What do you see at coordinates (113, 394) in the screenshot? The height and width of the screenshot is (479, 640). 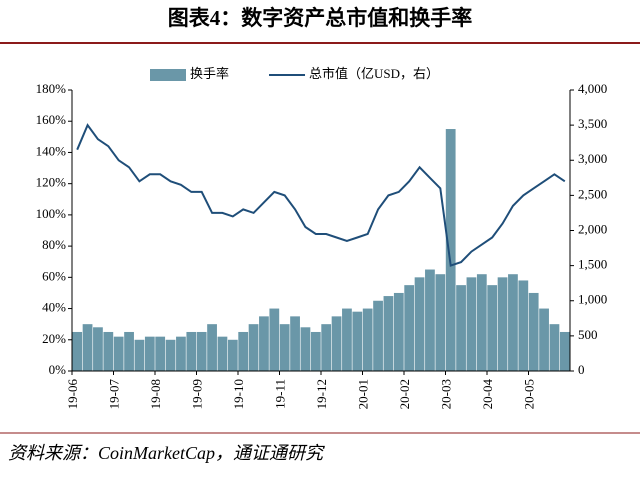 I see `x-tick-label: 19-07` at bounding box center [113, 394].